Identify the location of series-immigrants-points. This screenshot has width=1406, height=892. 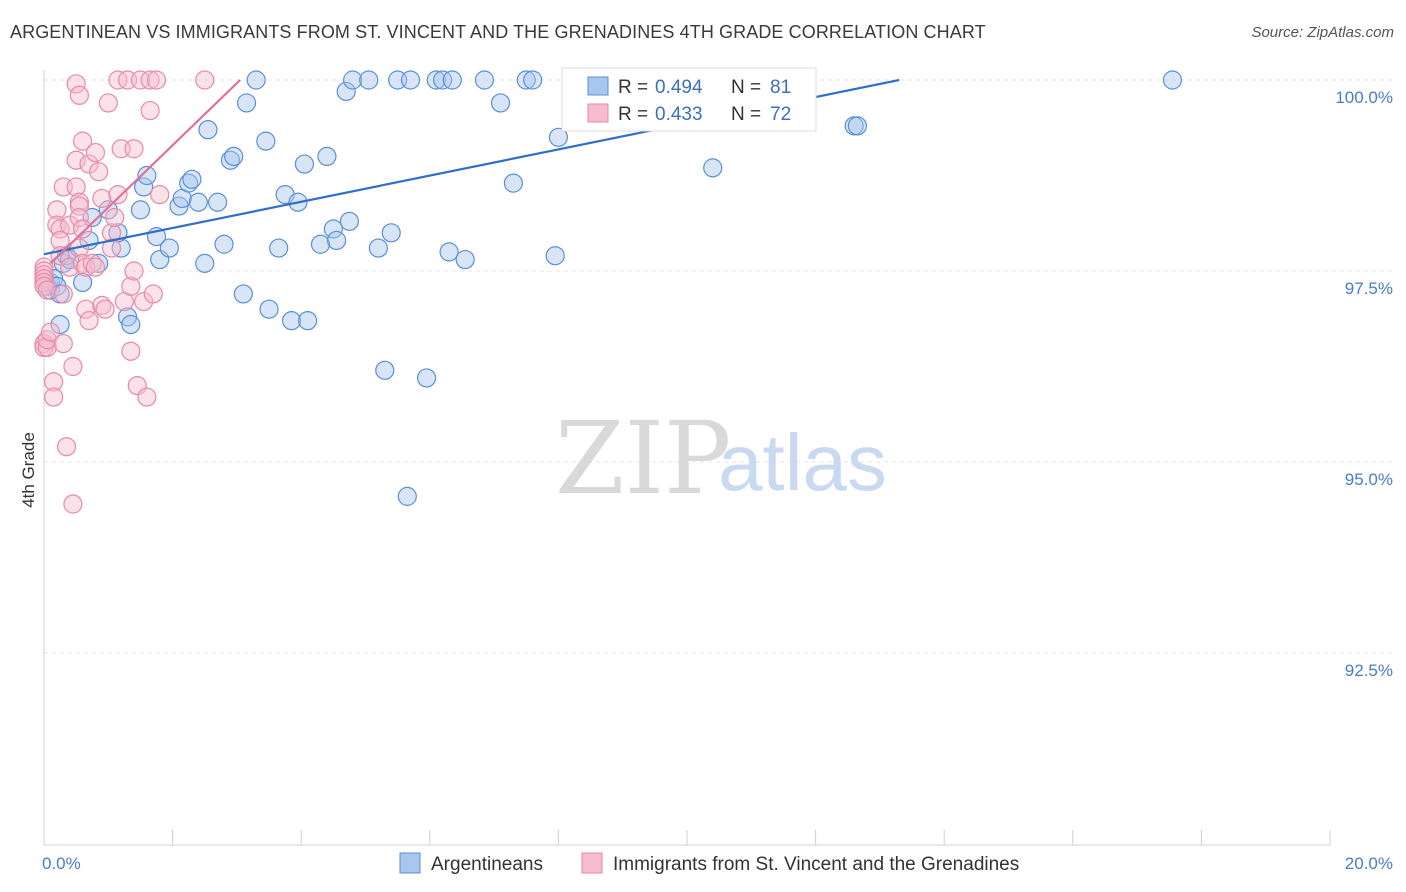
(124, 292).